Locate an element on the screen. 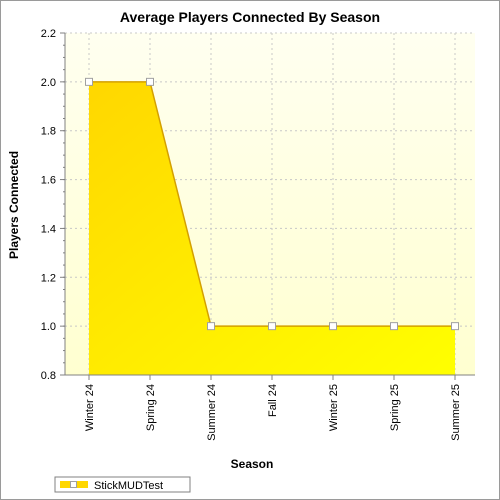 The width and height of the screenshot is (500, 500). x-axis-label: Season is located at coordinates (252, 464).